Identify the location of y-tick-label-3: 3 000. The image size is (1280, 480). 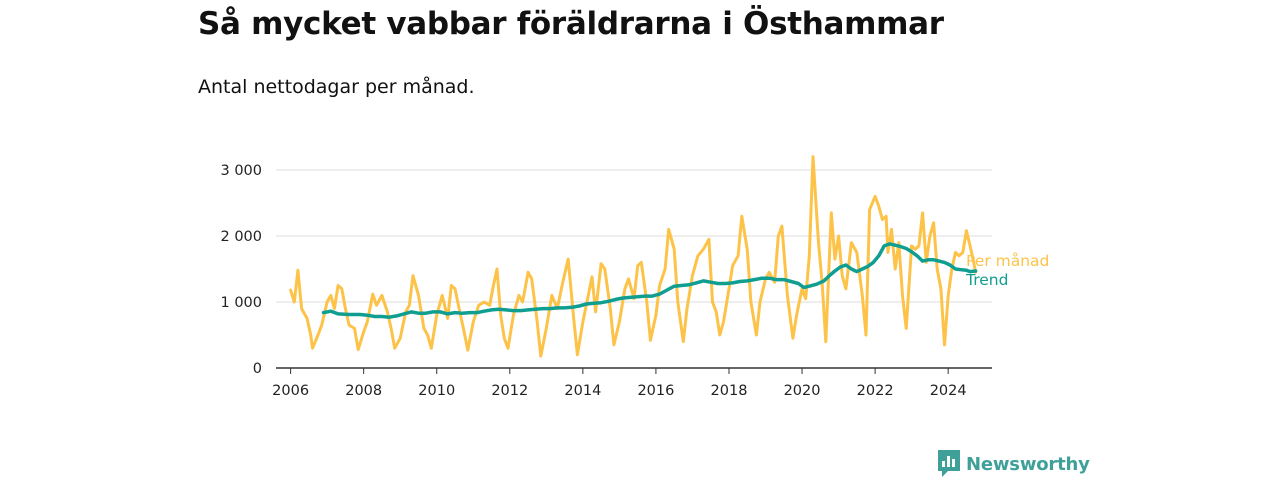
(241, 171).